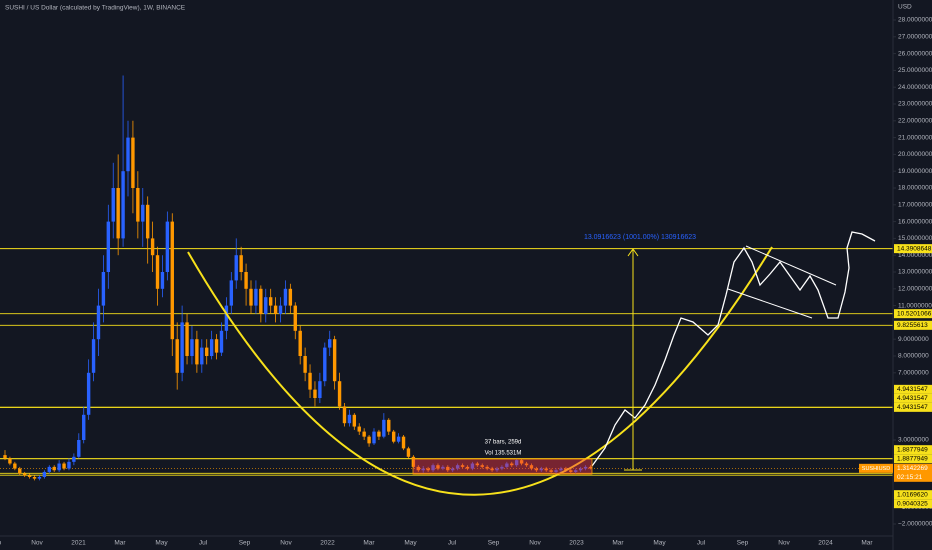 The image size is (932, 550). What do you see at coordinates (915, 70) in the screenshot?
I see `y-tick-label: 25.0000000` at bounding box center [915, 70].